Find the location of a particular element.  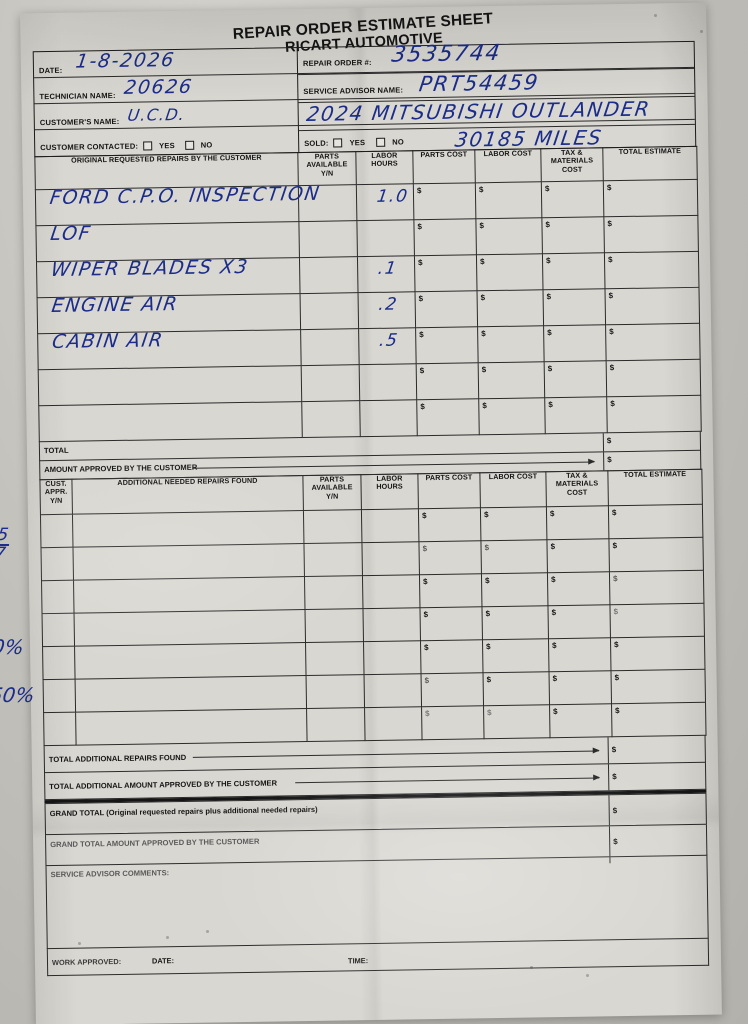

additional-row-1-parts-cost: $ is located at coordinates (450, 557).